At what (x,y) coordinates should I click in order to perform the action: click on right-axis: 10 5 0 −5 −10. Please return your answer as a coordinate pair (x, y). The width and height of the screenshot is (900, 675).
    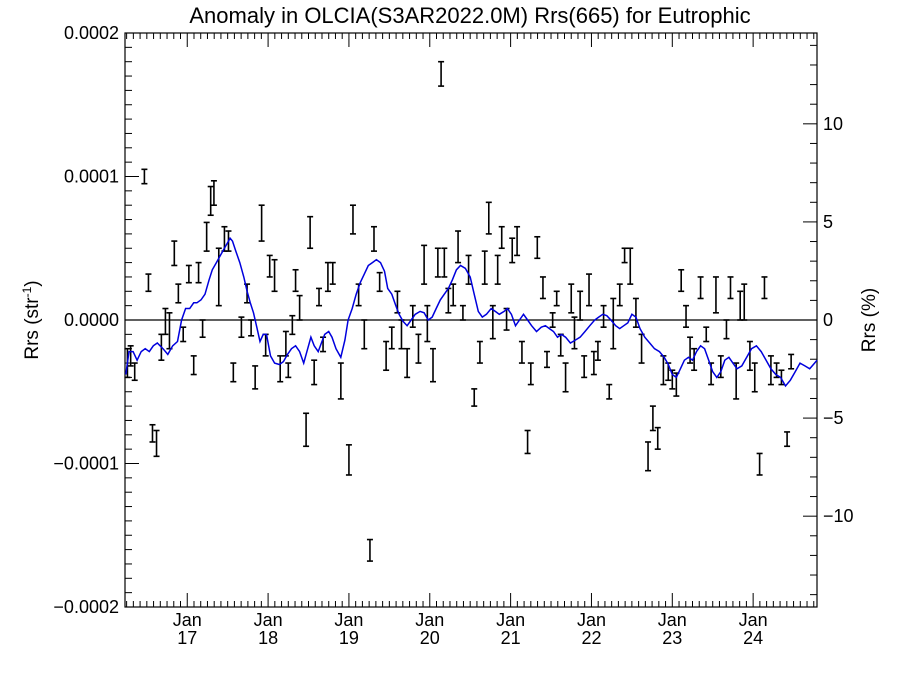
    Looking at the image, I should click on (828, 320).